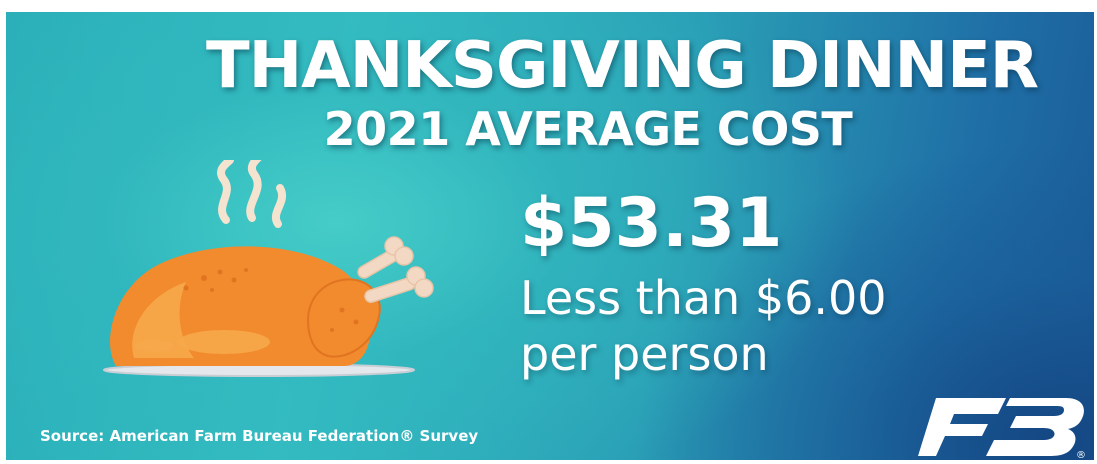 This screenshot has height=464, width=1097. I want to click on bone-icon, so click(395, 269).